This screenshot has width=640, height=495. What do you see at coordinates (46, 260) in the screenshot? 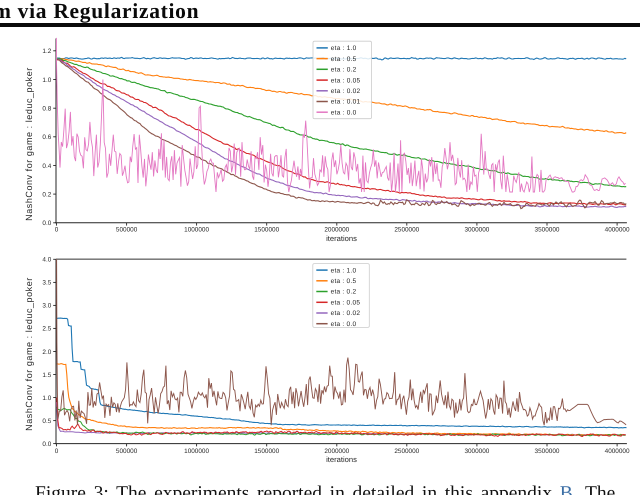
I see `svg-text: 4.0` at bounding box center [46, 260].